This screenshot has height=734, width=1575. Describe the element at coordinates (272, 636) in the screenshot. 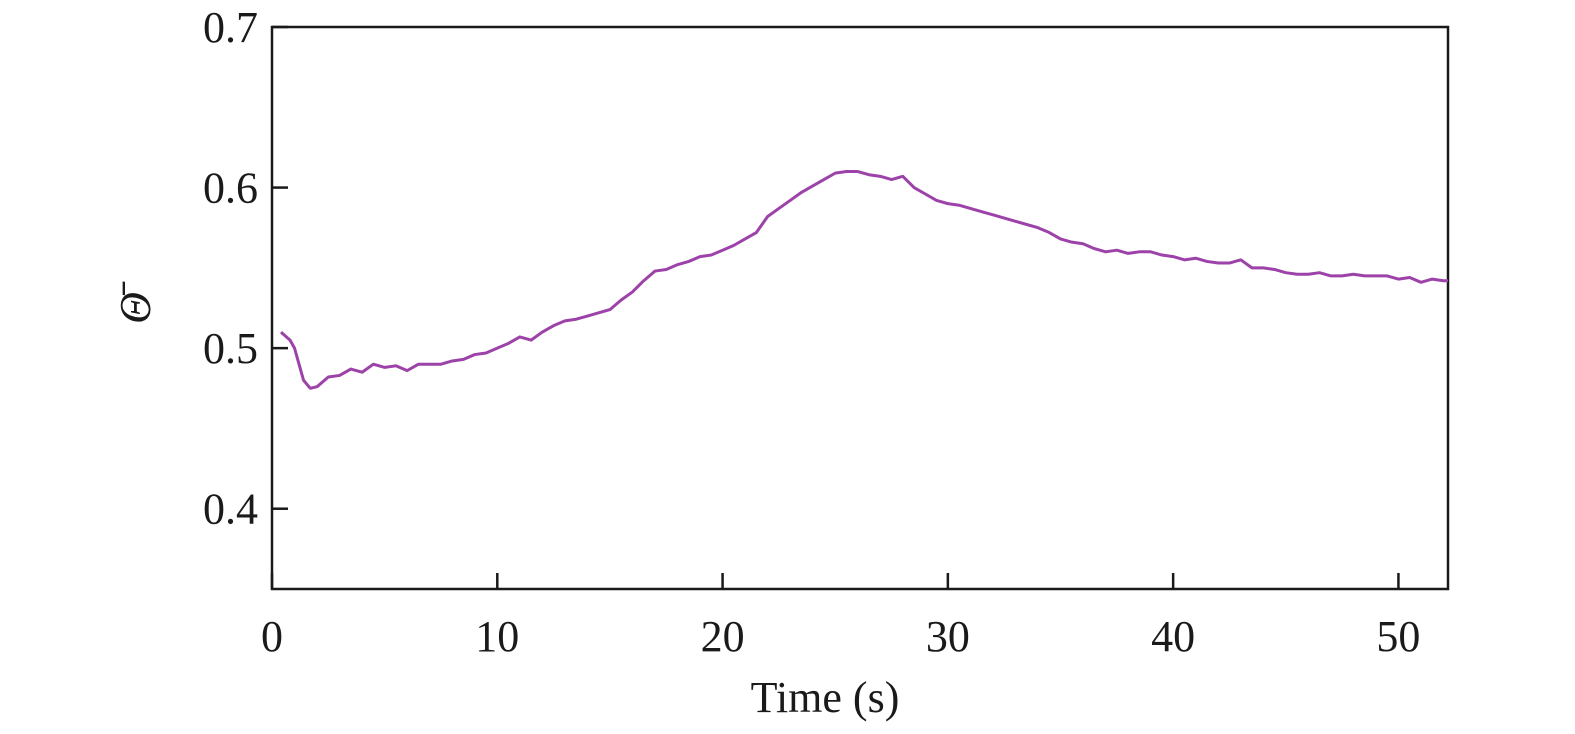

I see `x-tick-label: 0` at that location.